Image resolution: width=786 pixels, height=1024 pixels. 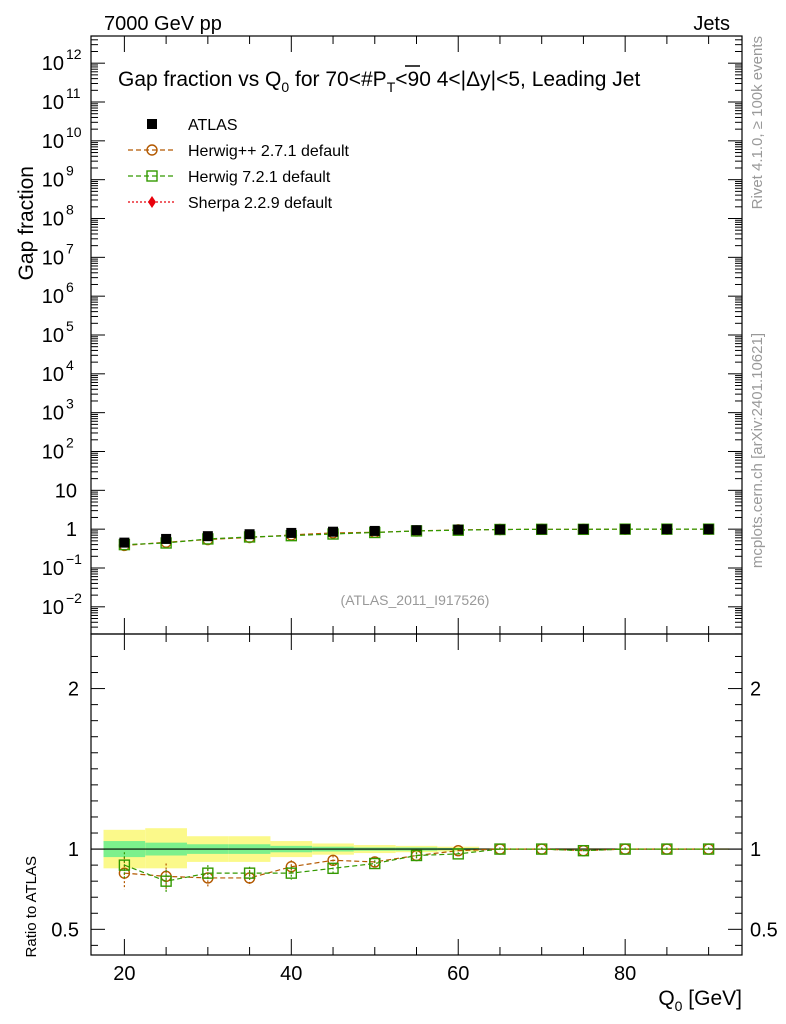 What do you see at coordinates (70, 442) in the screenshot?
I see `y-main-tick-exp-2: 2` at bounding box center [70, 442].